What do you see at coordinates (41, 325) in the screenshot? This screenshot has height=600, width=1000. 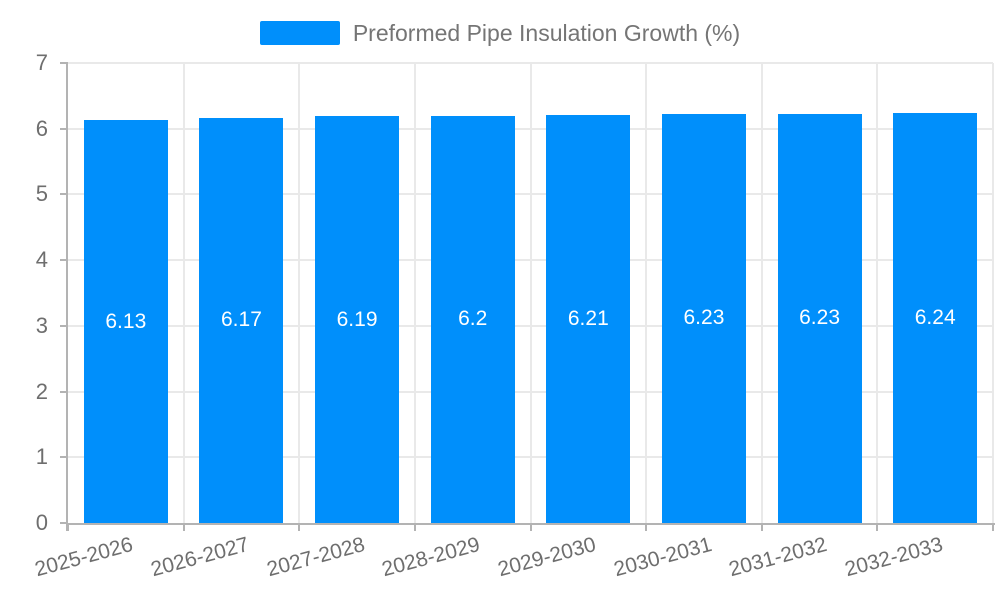 I see `y-tick-label: 3` at bounding box center [41, 325].